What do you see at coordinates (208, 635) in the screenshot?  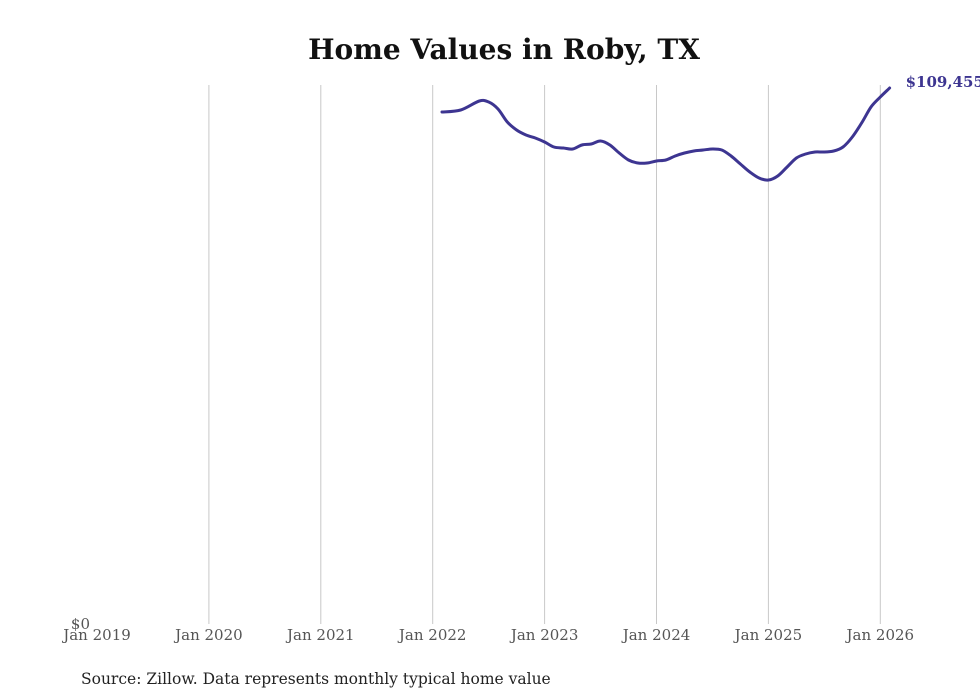 I see `x-tick-label: Jan 2020` at bounding box center [208, 635].